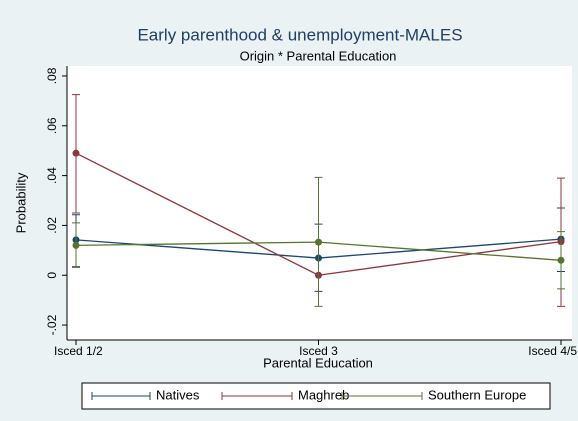 The width and height of the screenshot is (578, 421). I want to click on chart-subtitle: Origin * Parental Education, so click(318, 55).